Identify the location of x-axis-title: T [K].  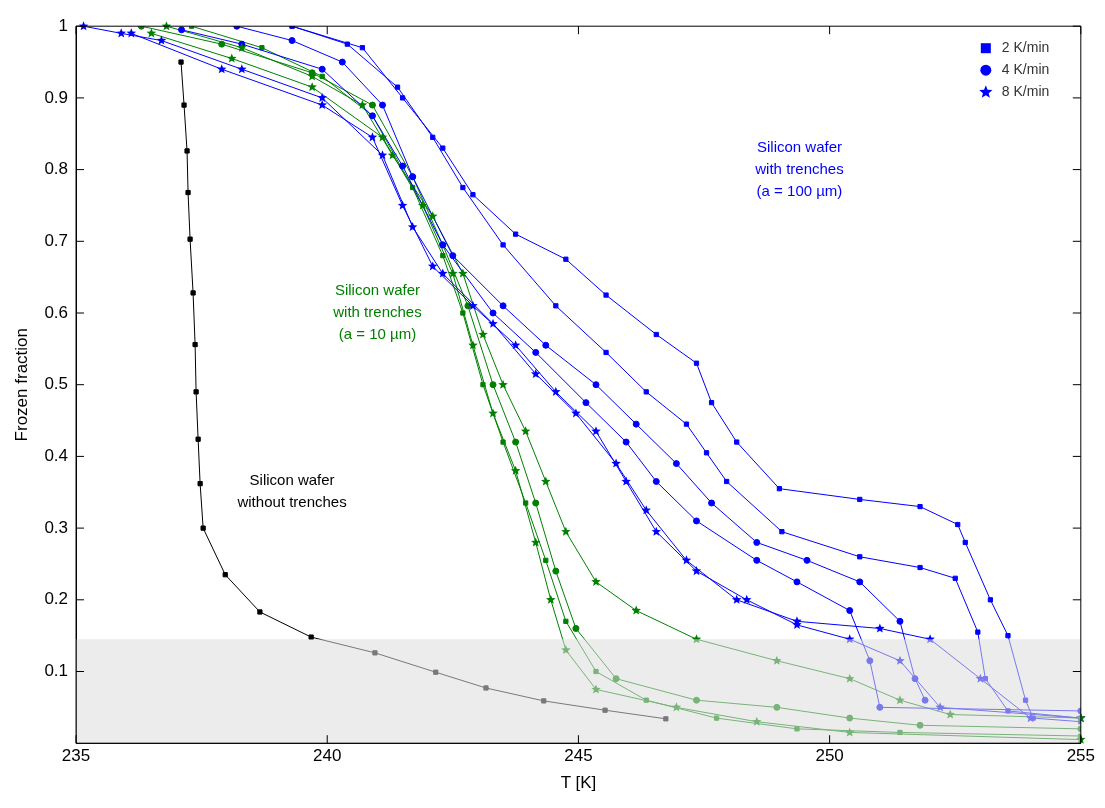
(578, 783).